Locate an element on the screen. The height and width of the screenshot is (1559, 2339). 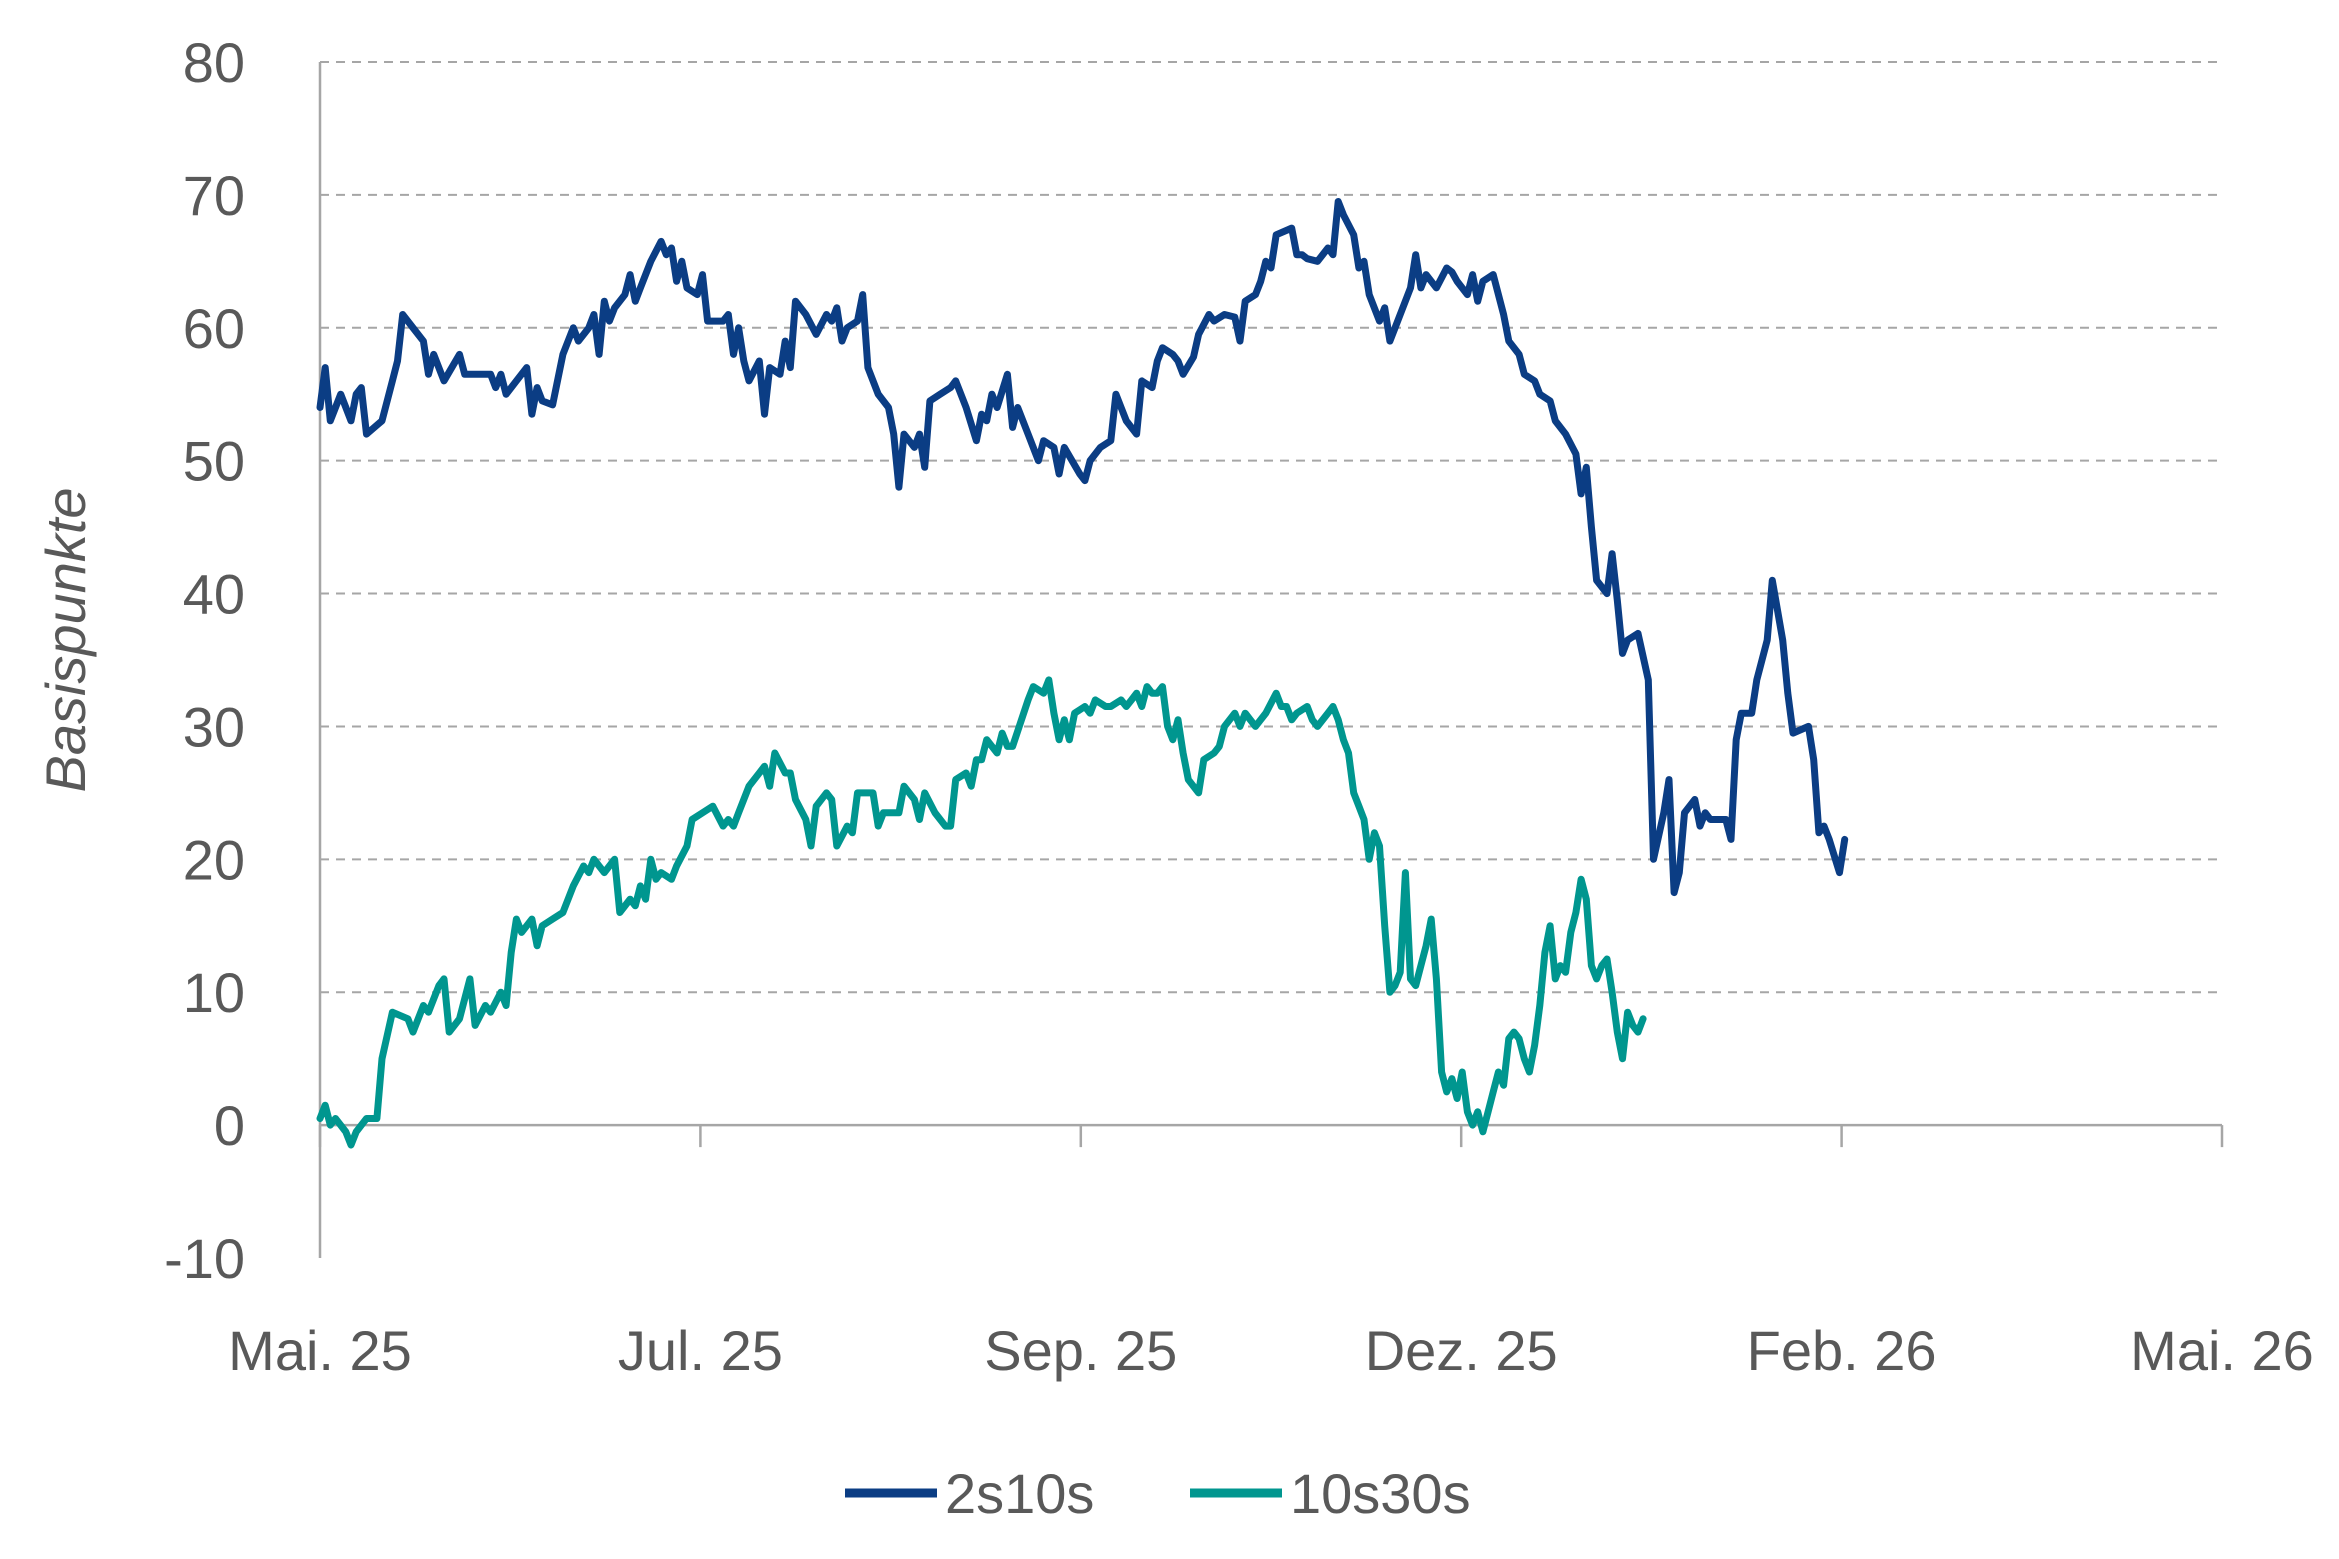
x-tick-label: Mai. 25 is located at coordinates (320, 1350).